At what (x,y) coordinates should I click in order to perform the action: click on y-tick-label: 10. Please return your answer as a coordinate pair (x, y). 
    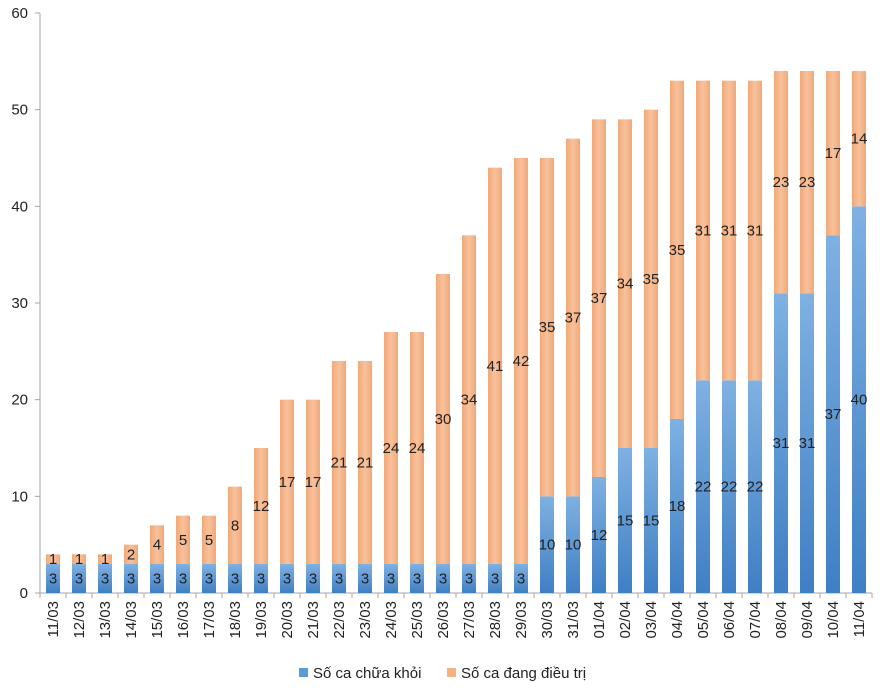
    Looking at the image, I should click on (19, 496).